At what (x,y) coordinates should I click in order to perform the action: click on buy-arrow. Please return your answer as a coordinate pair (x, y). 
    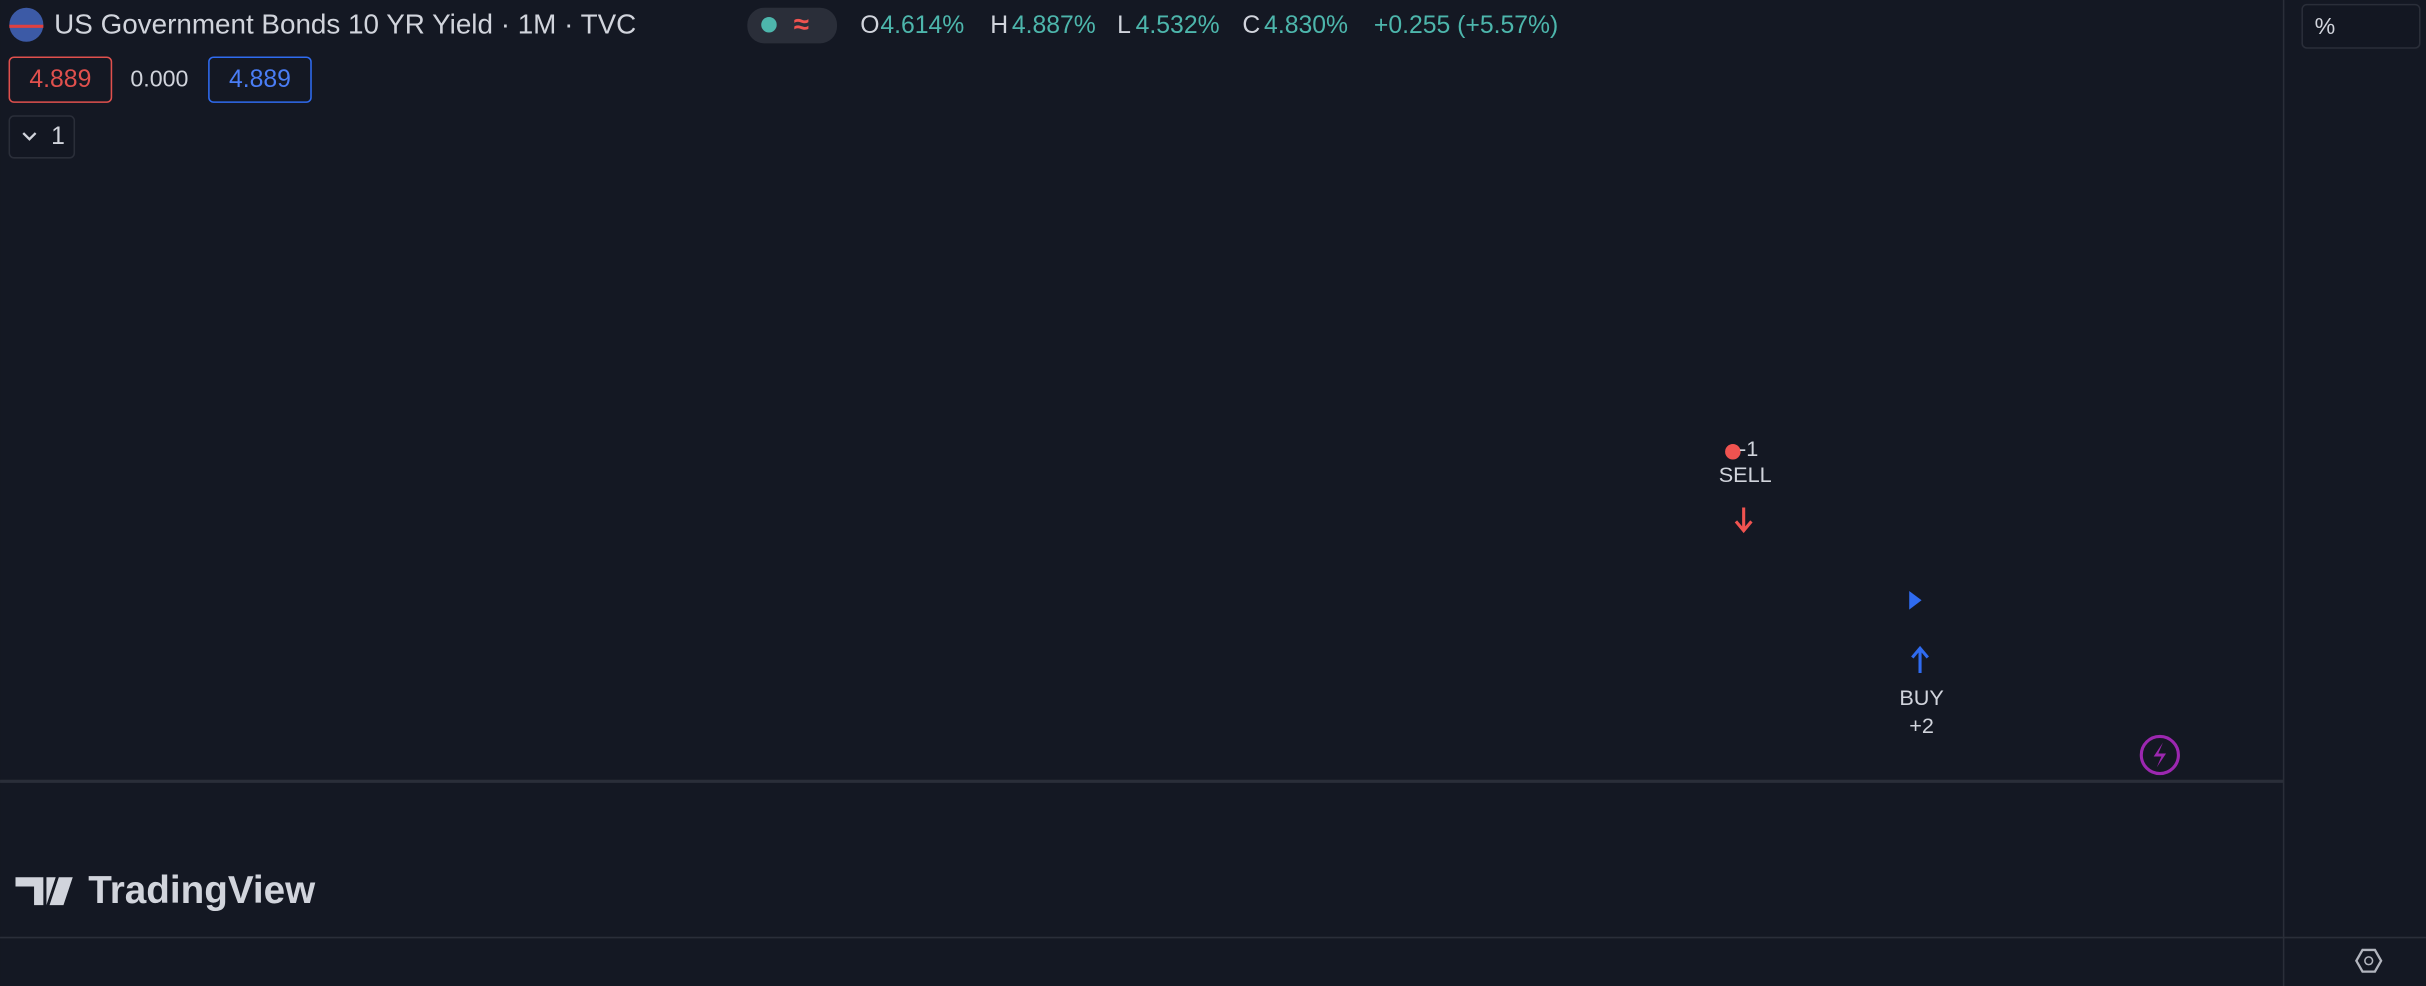
    Looking at the image, I should click on (1920, 659).